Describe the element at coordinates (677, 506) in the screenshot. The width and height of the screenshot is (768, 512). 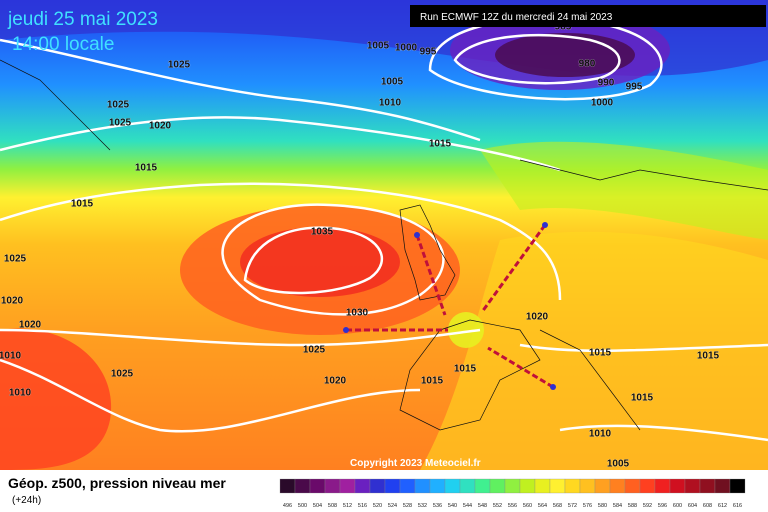
I see `scale-label: 600` at that location.